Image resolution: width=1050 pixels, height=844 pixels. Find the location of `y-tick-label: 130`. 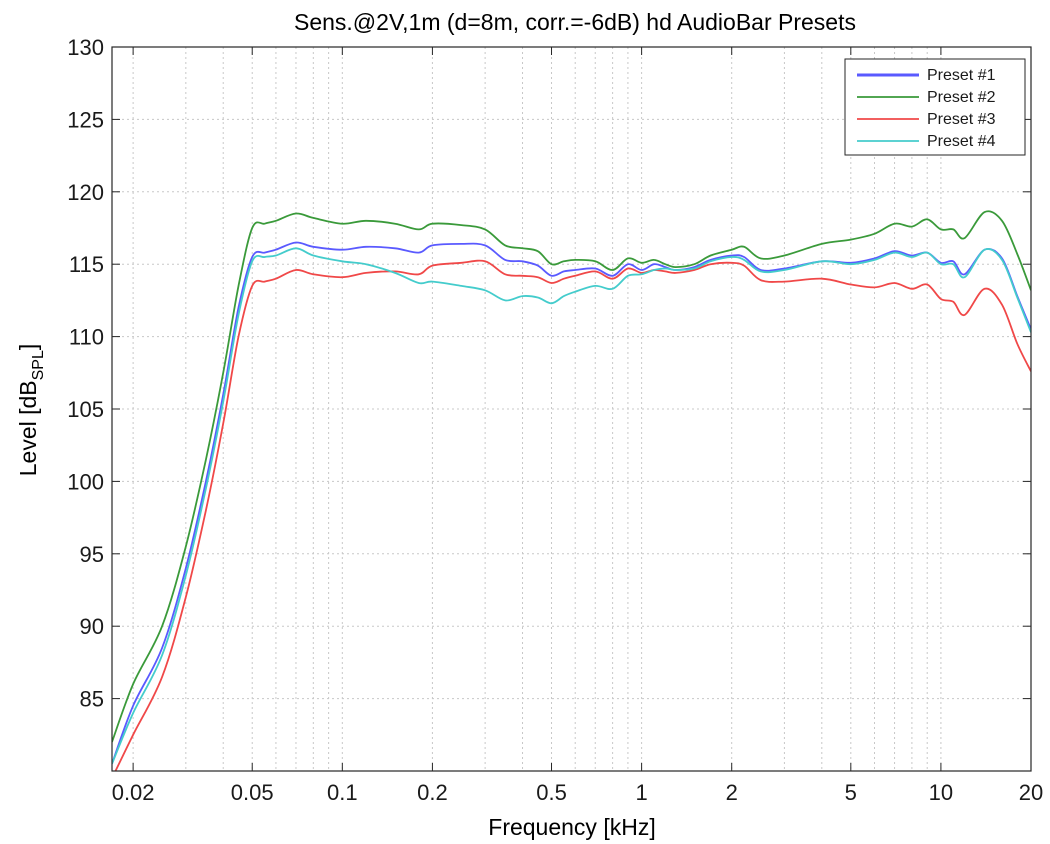

y-tick-label: 130 is located at coordinates (85, 47).